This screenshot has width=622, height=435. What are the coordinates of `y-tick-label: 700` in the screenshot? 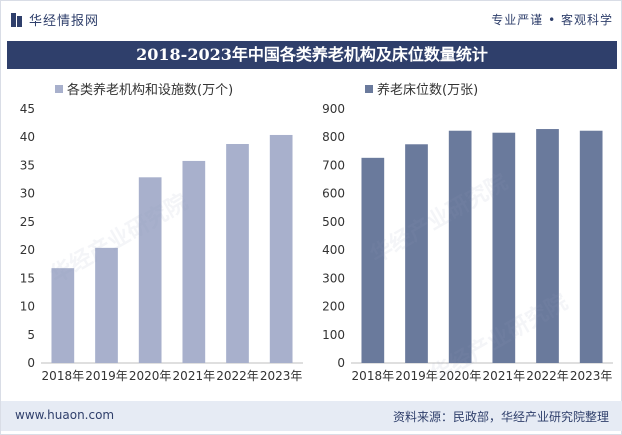 It's located at (333, 165).